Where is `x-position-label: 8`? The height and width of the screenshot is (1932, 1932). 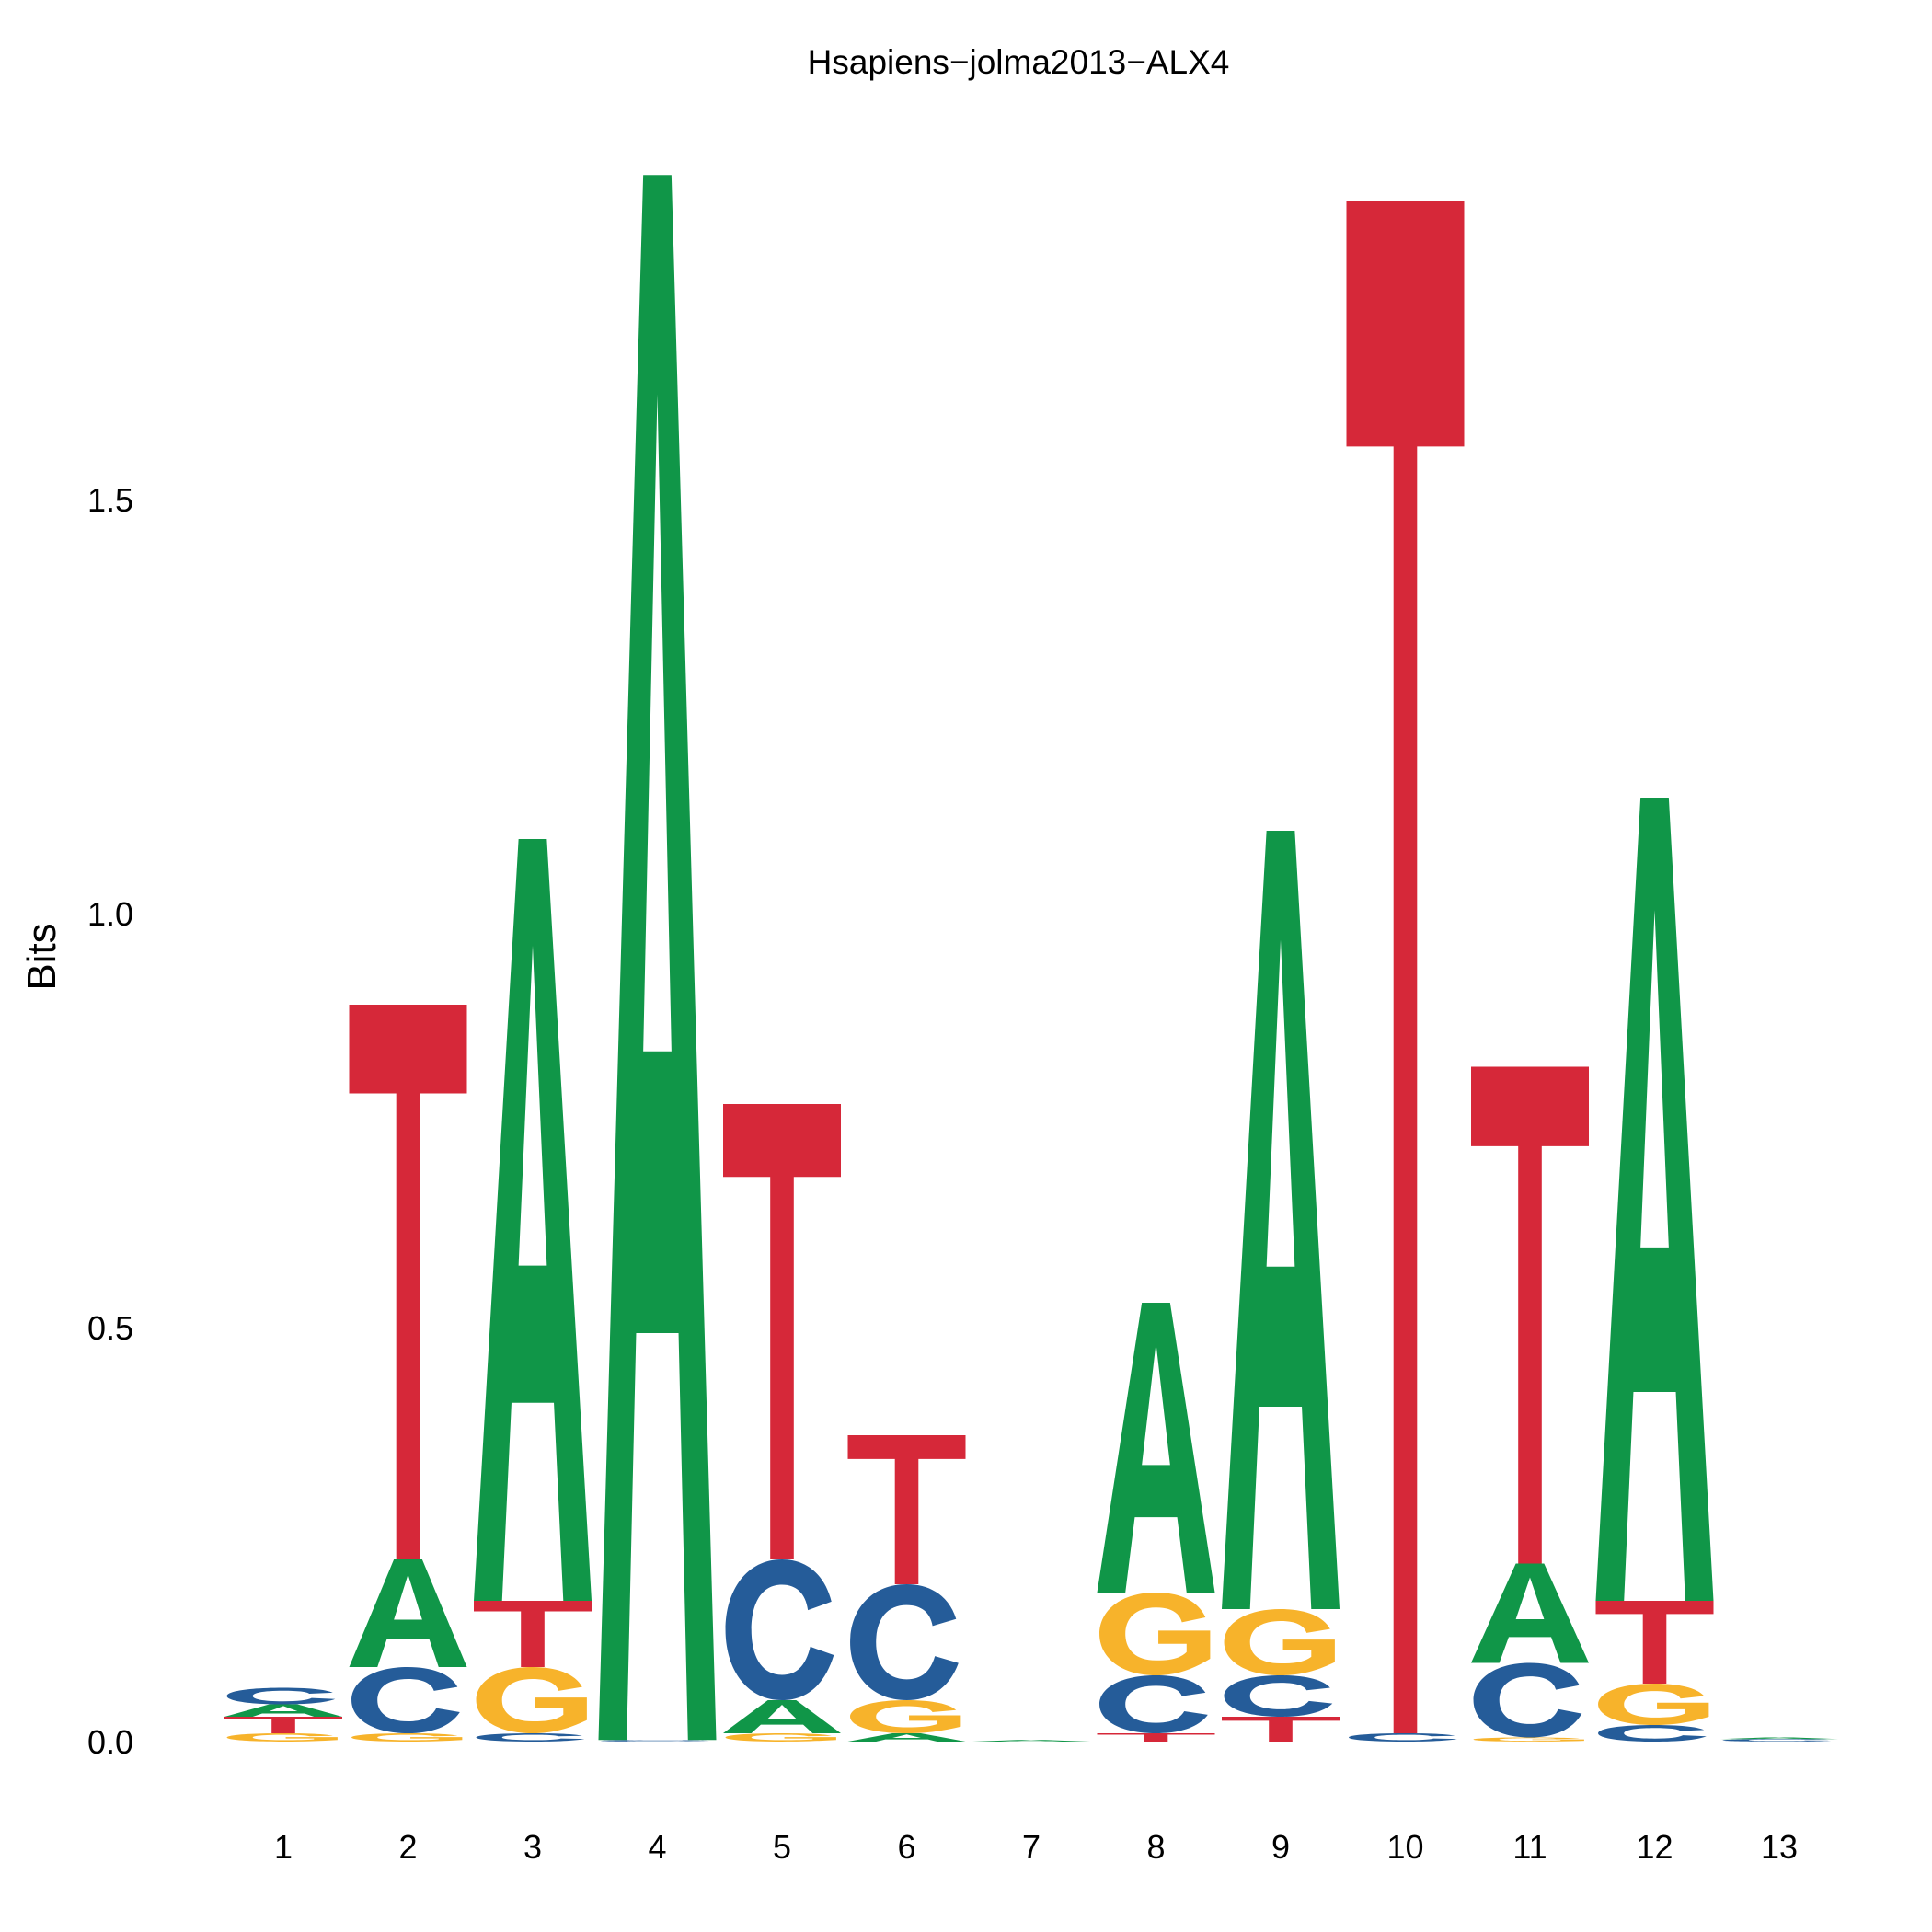 x-position-label: 8 is located at coordinates (1155, 1847).